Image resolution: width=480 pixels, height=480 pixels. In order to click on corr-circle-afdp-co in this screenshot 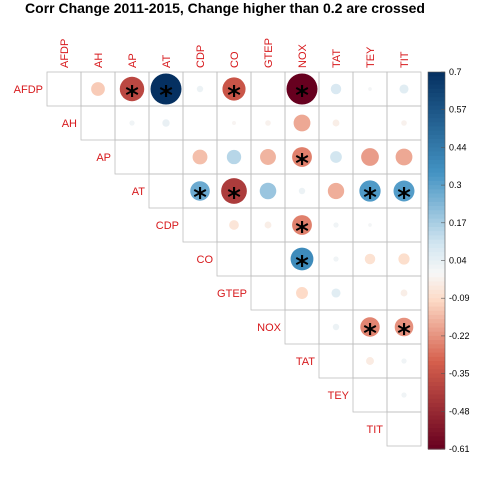, I will do `click(234, 89)`.